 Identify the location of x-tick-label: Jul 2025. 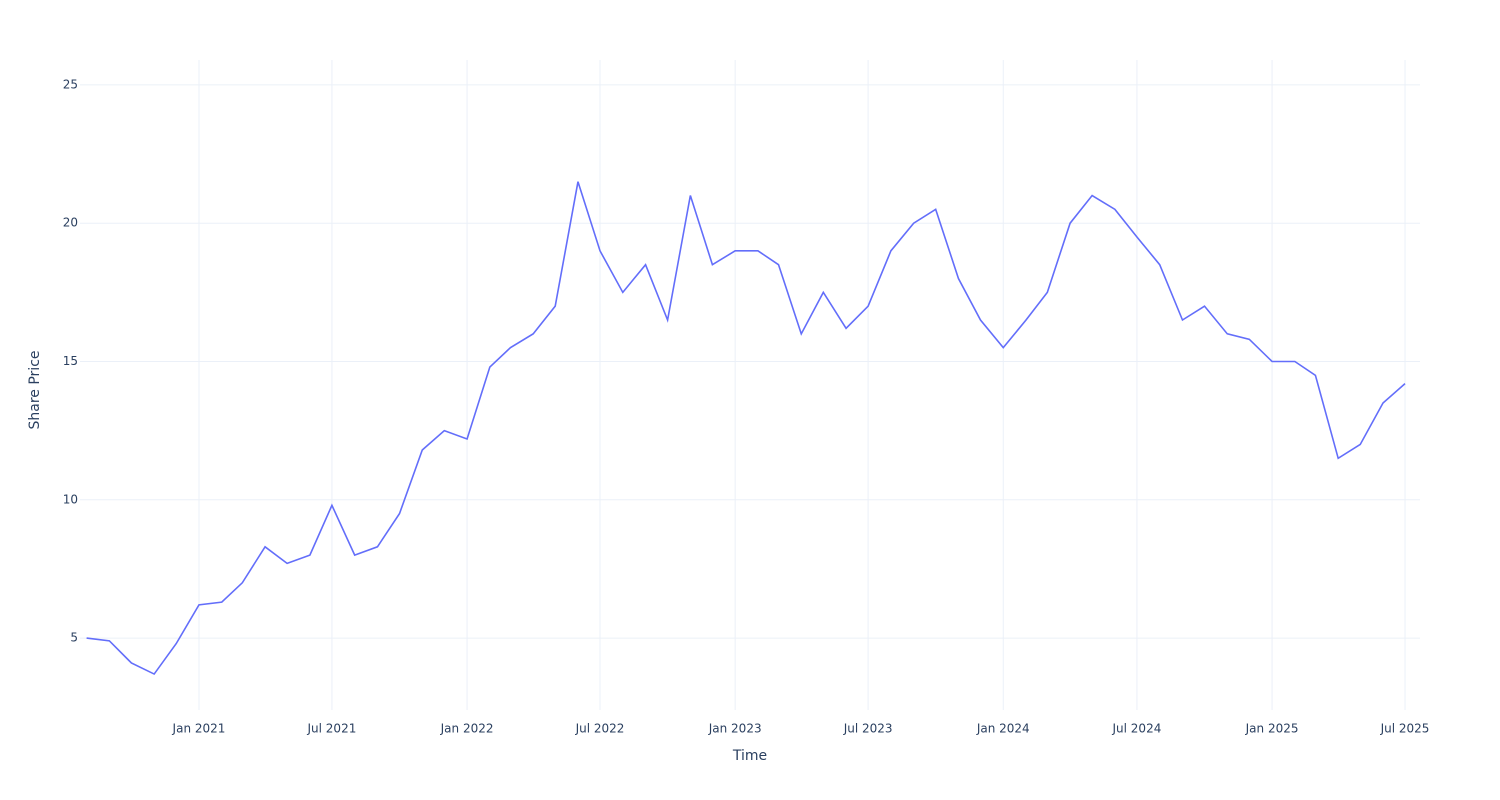
(1405, 729).